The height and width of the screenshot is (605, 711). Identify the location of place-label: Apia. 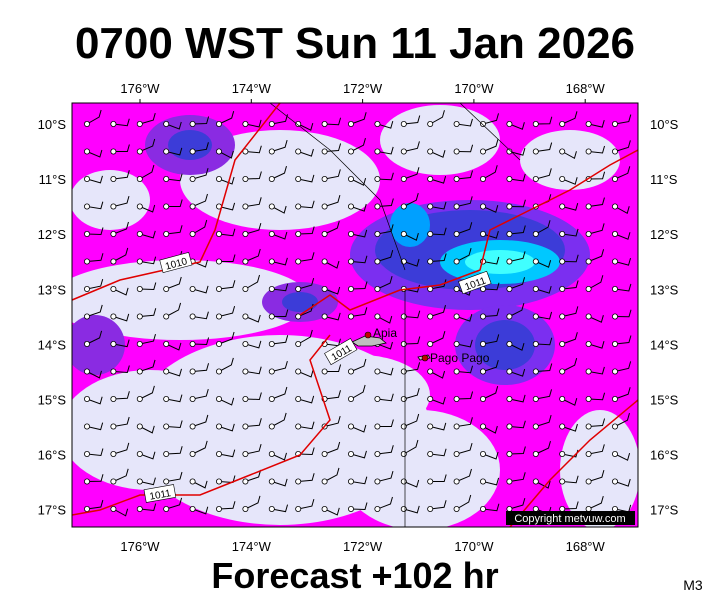
(385, 333).